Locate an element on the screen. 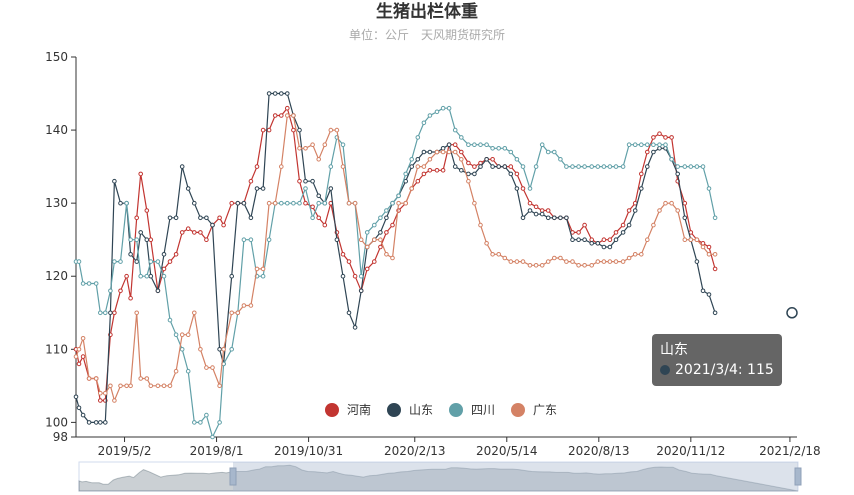 The image size is (854, 495). legend-marker is located at coordinates (394, 410).